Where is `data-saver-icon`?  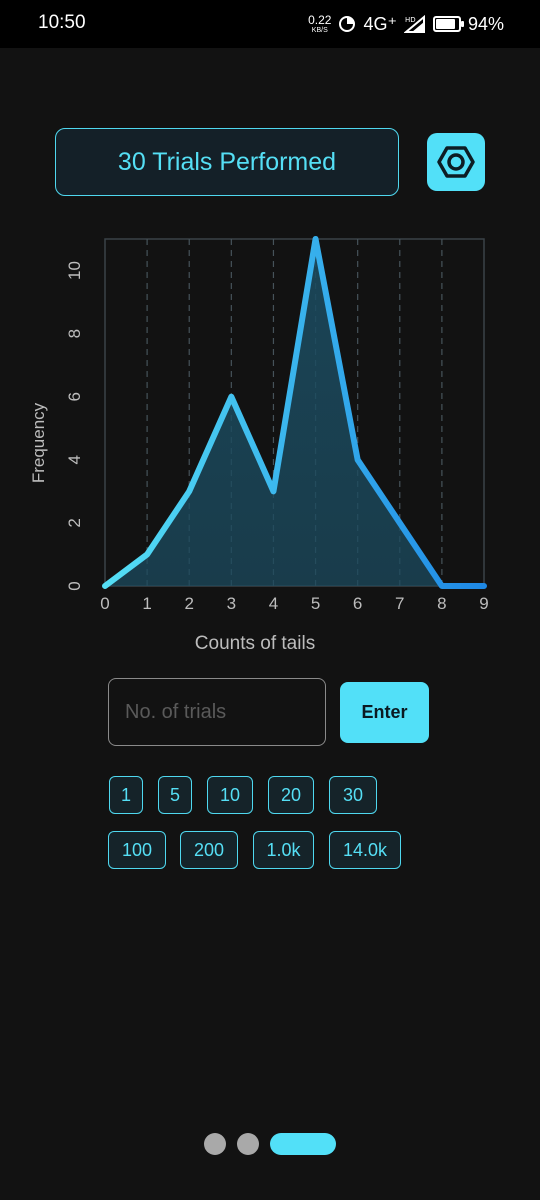
data-saver-icon is located at coordinates (347, 24).